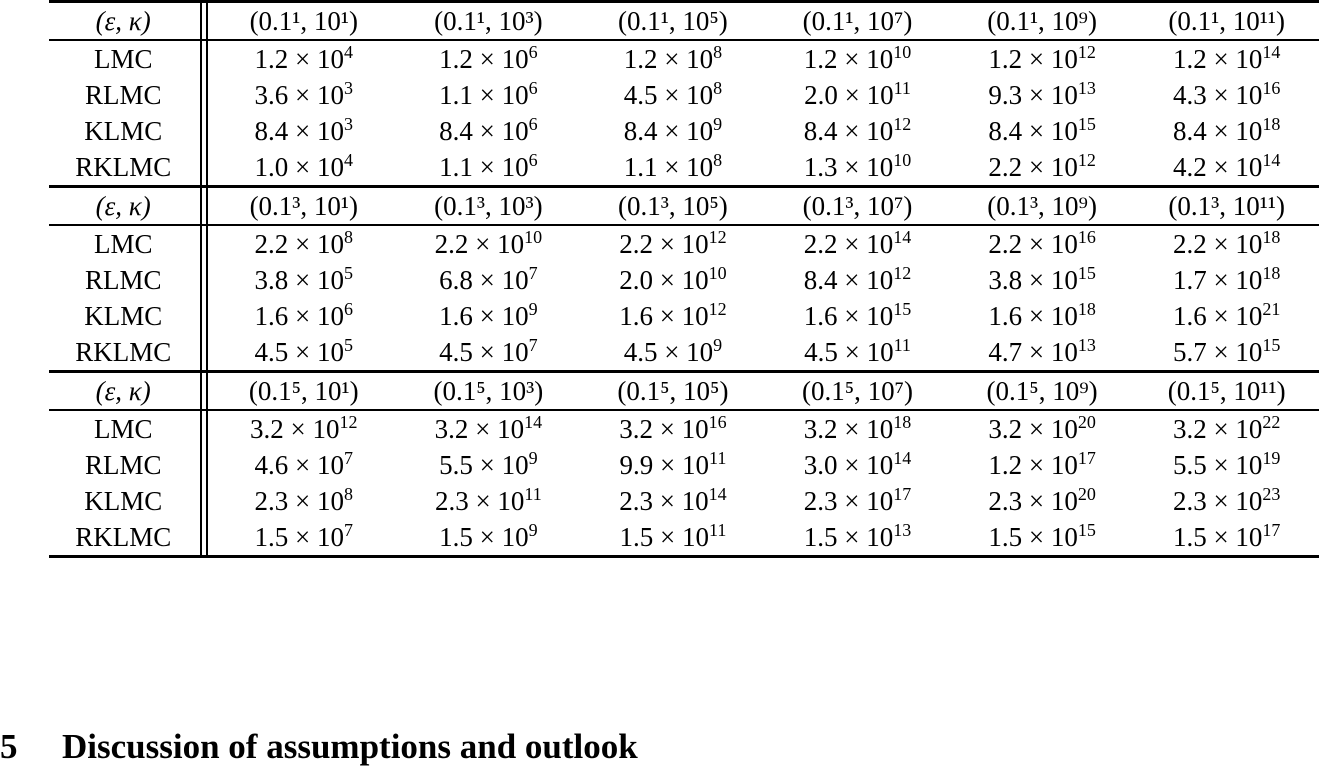 Image resolution: width=1321 pixels, height=777 pixels. Describe the element at coordinates (488, 58) in the screenshot. I see `value-cell: 1.2 × 10⁶` at that location.